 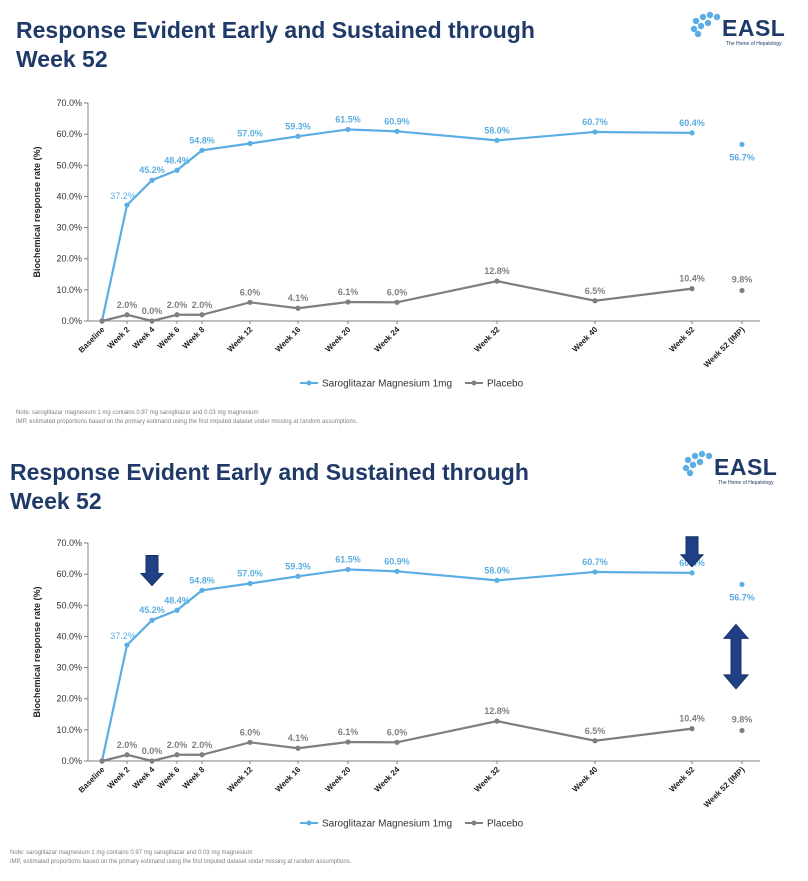 I want to click on placebo-data-label: 10.4%, so click(x=692, y=279).